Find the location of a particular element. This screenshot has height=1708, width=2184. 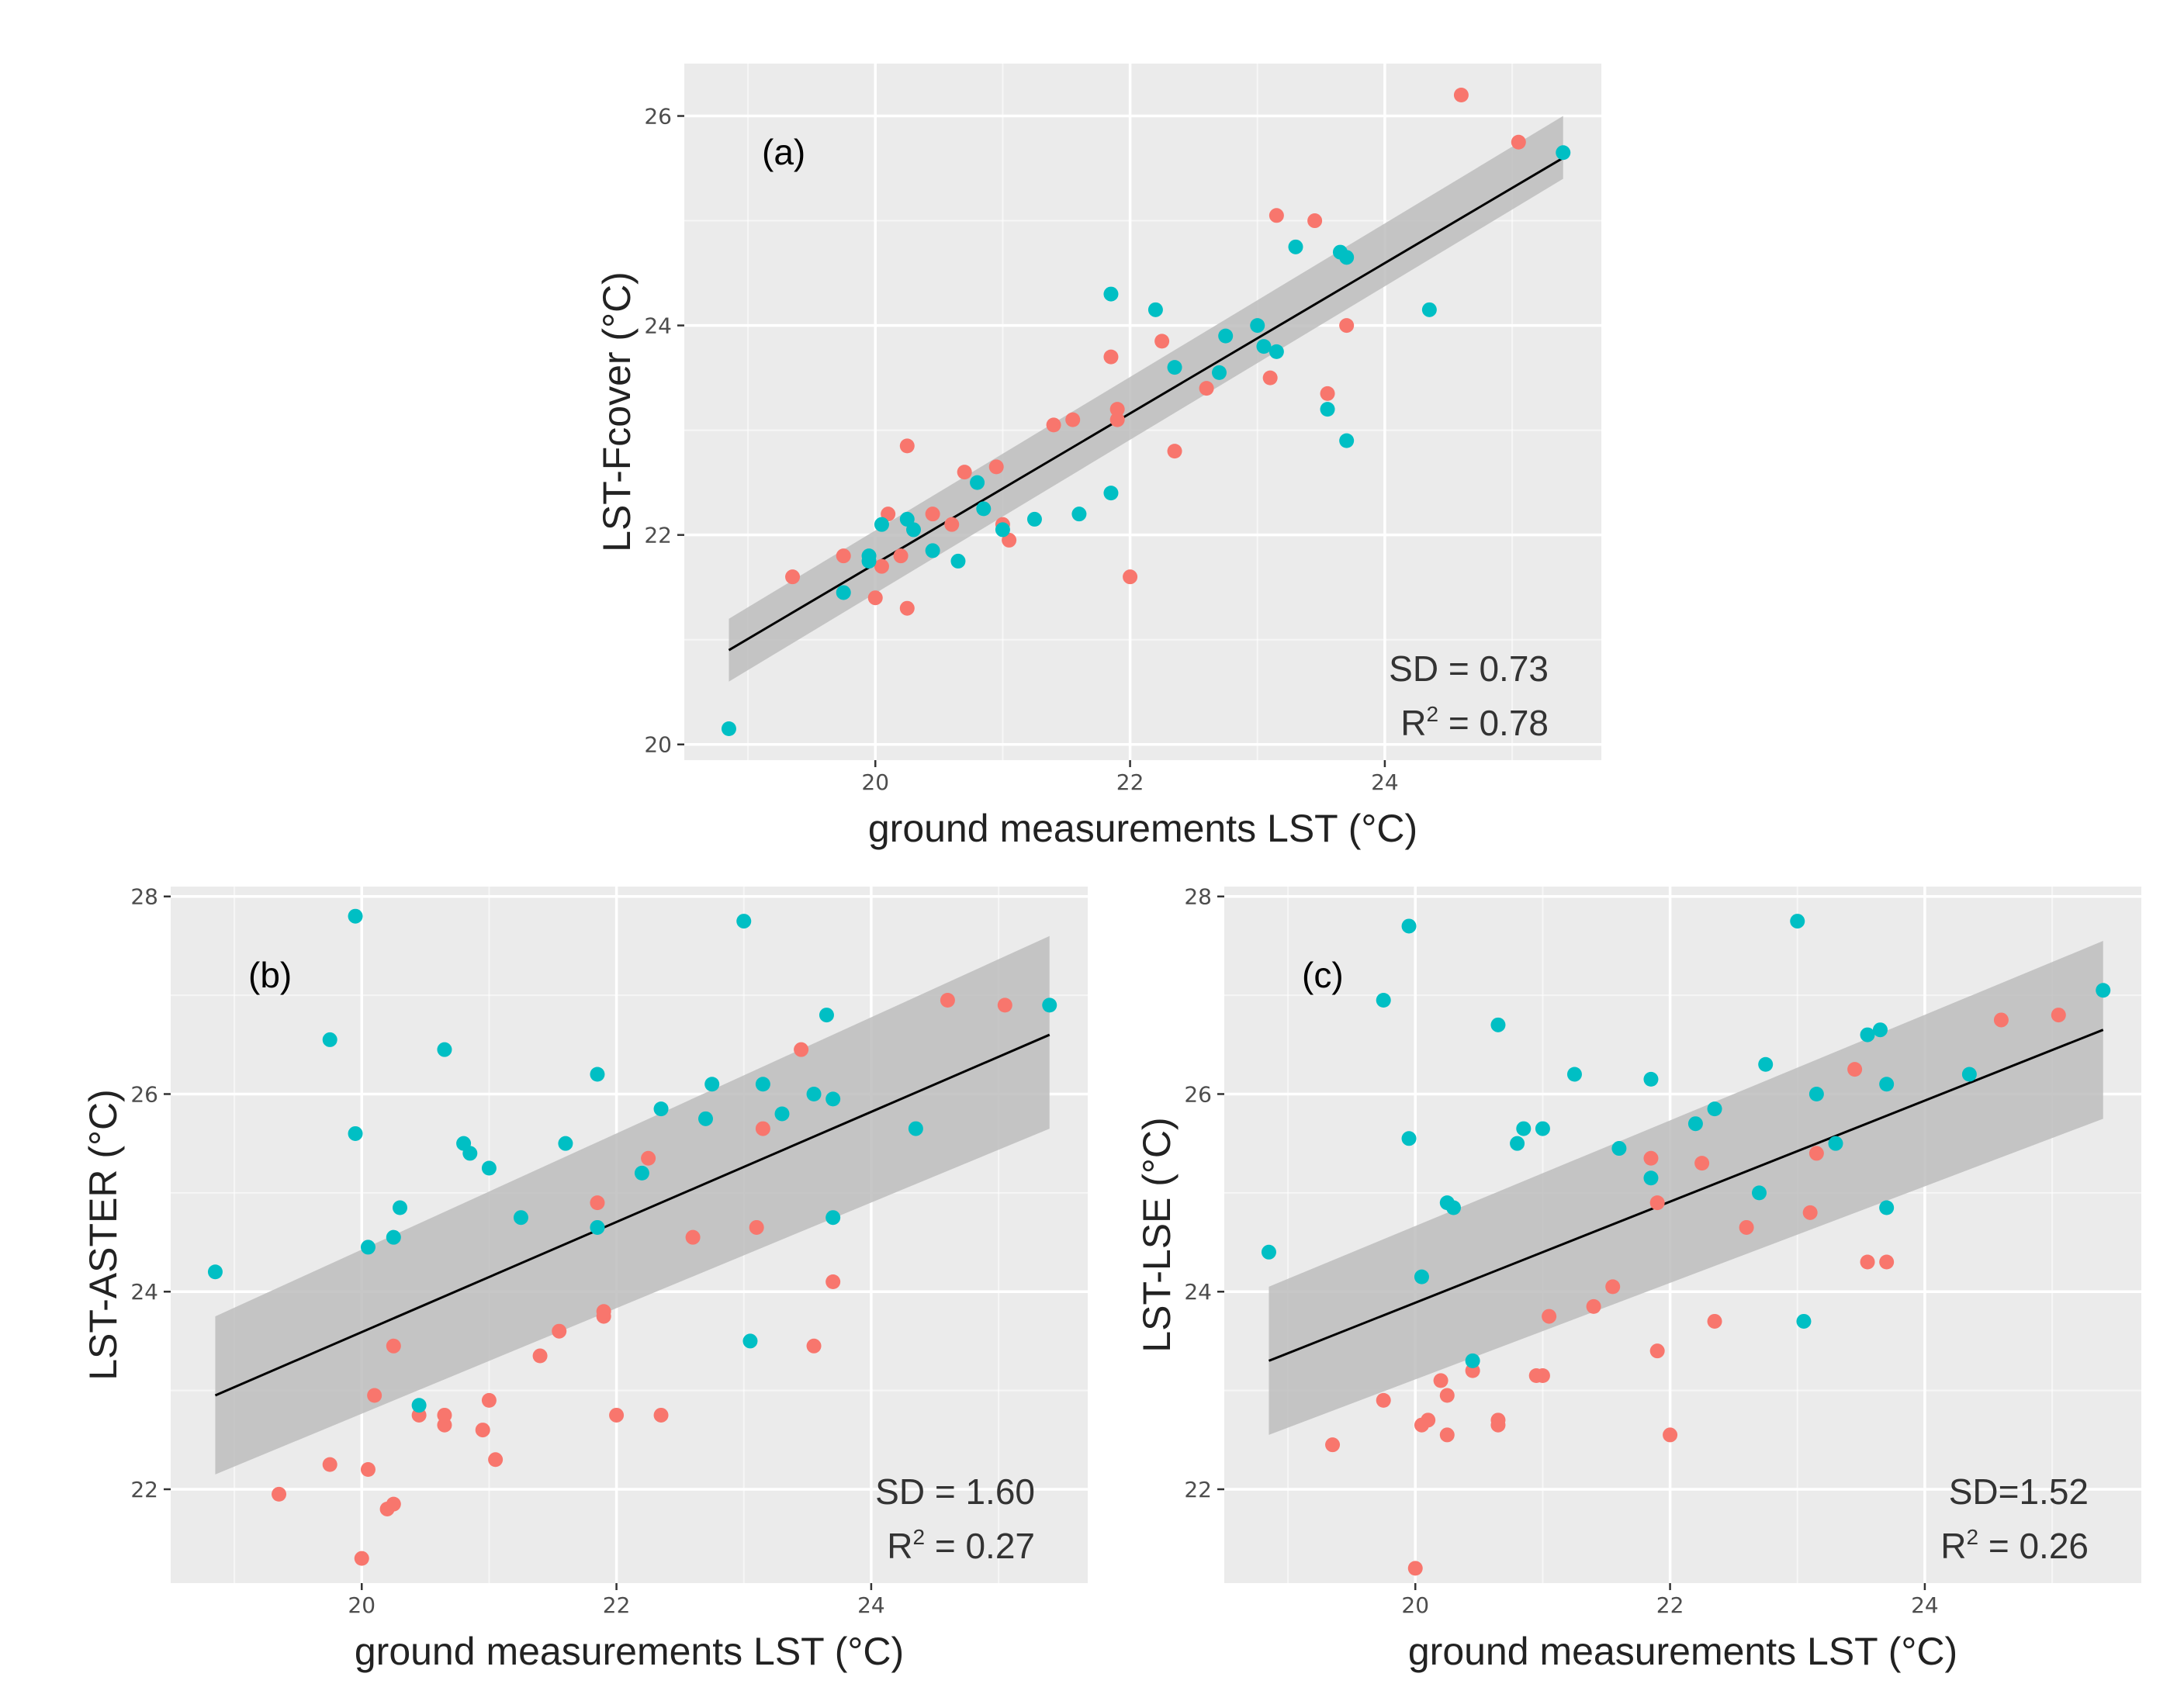

y-tick-label-c: 26 is located at coordinates (1198, 1094).